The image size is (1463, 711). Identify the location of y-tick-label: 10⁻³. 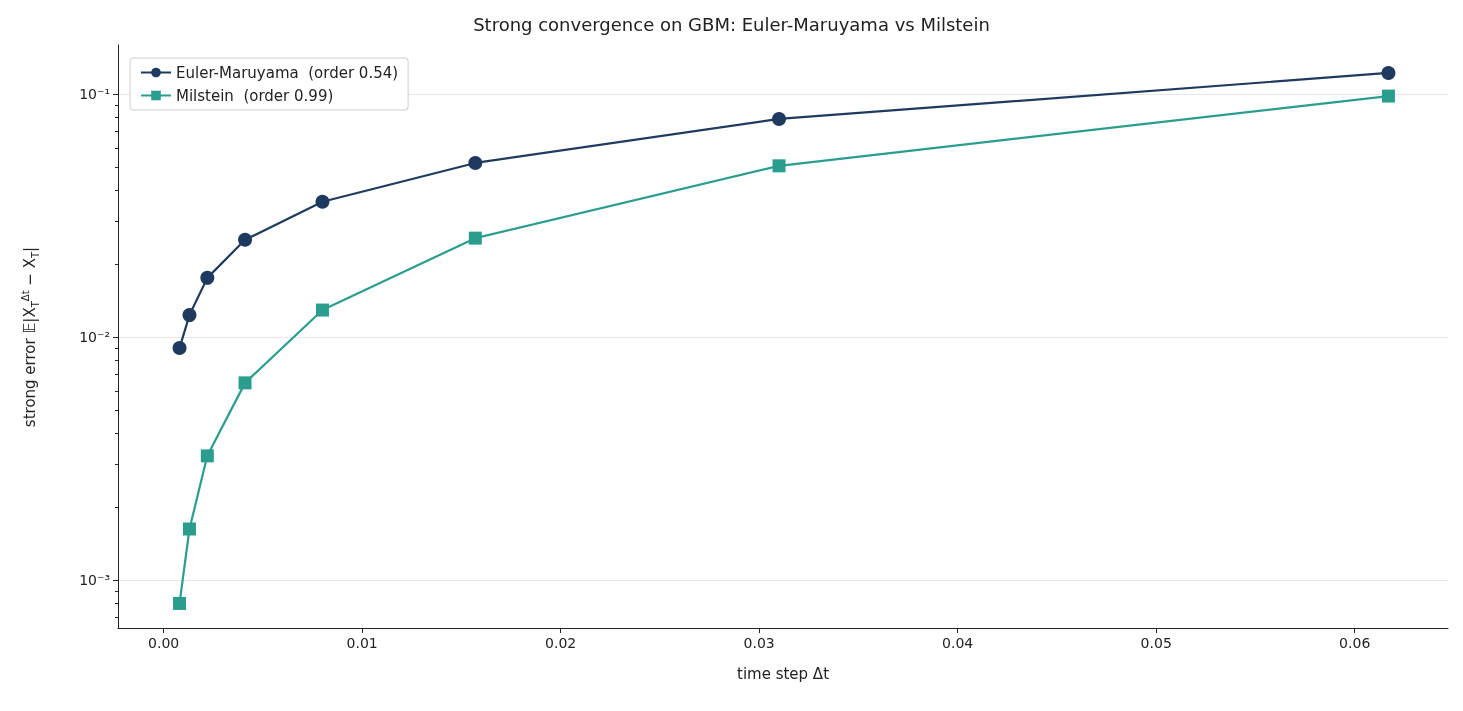
(94, 579).